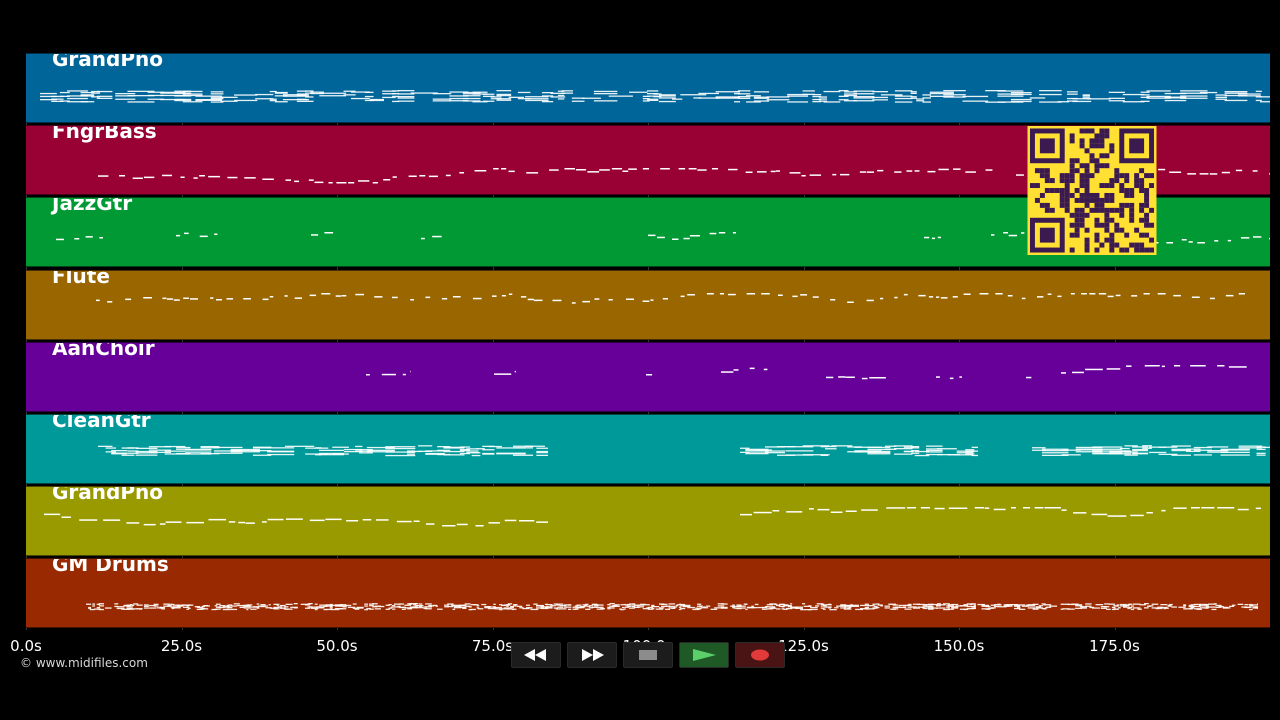 Image resolution: width=1280 pixels, height=720 pixels. What do you see at coordinates (103, 350) in the screenshot?
I see `track-name: AahChoir` at bounding box center [103, 350].